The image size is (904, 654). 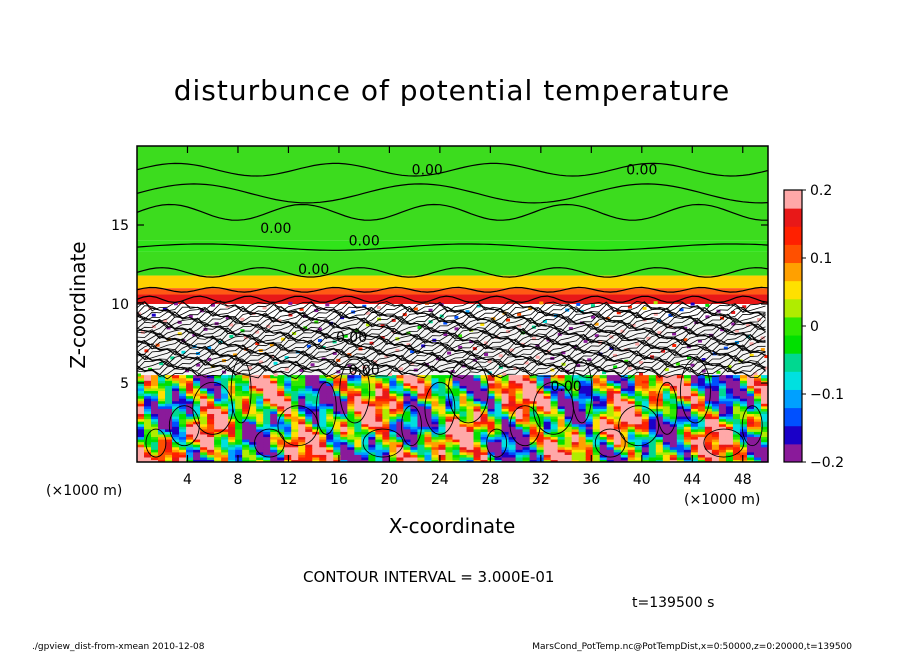 What do you see at coordinates (187, 480) in the screenshot?
I see `x-tick-label: 4` at bounding box center [187, 480].